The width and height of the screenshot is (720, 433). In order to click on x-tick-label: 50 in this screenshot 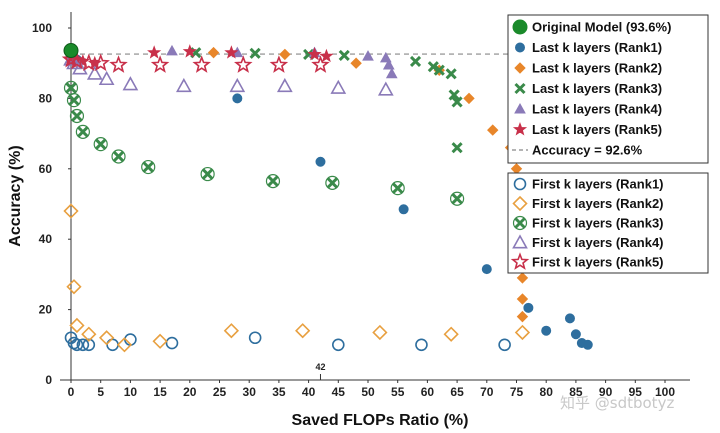, I will do `click(368, 392)`.